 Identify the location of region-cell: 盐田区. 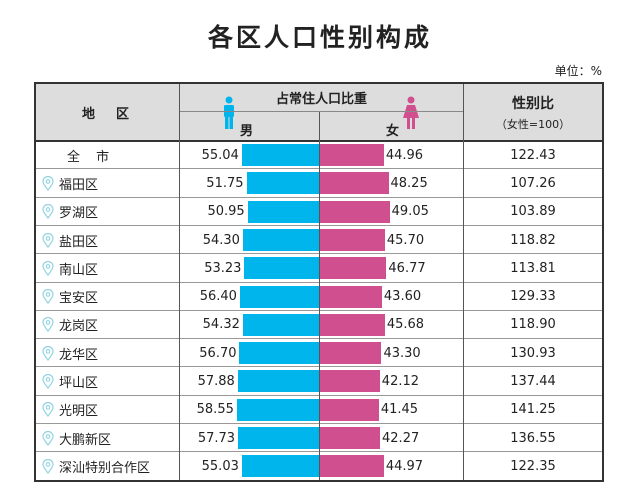
(70, 240).